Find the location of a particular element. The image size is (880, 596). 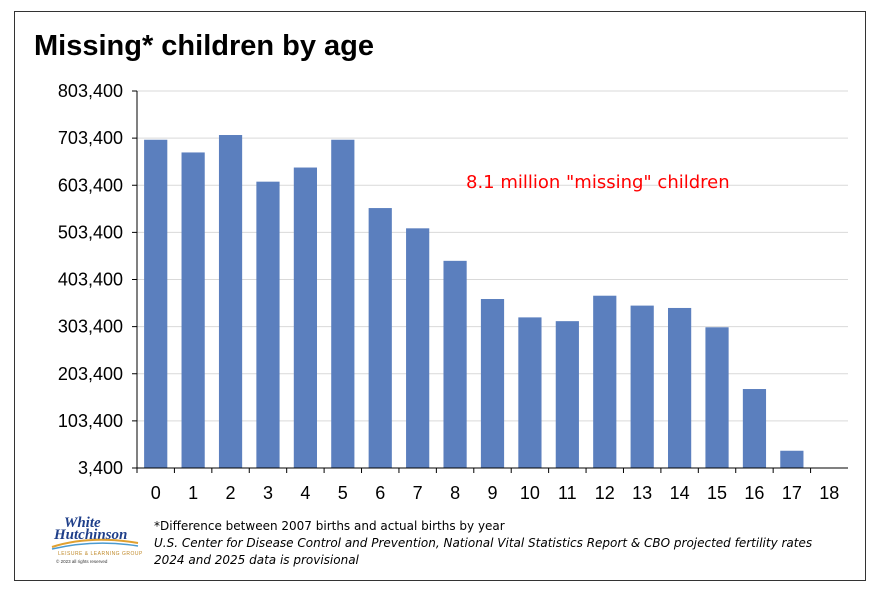

x-tick-label: 10 is located at coordinates (530, 493).